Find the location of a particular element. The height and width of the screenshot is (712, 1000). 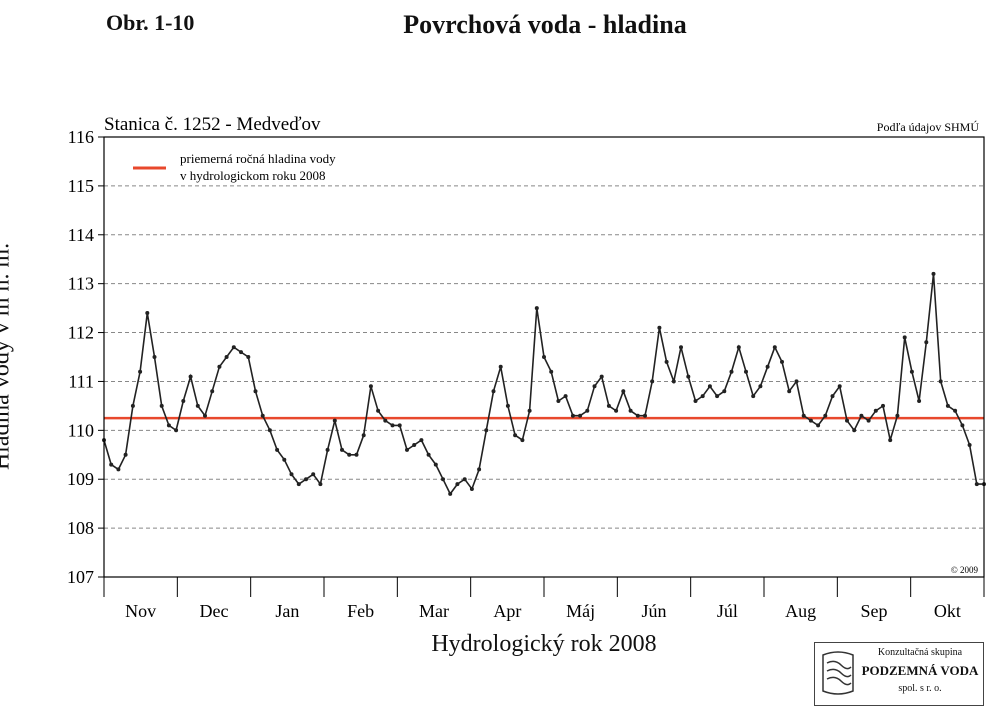

y-tick-label: 115 is located at coordinates (81, 186).